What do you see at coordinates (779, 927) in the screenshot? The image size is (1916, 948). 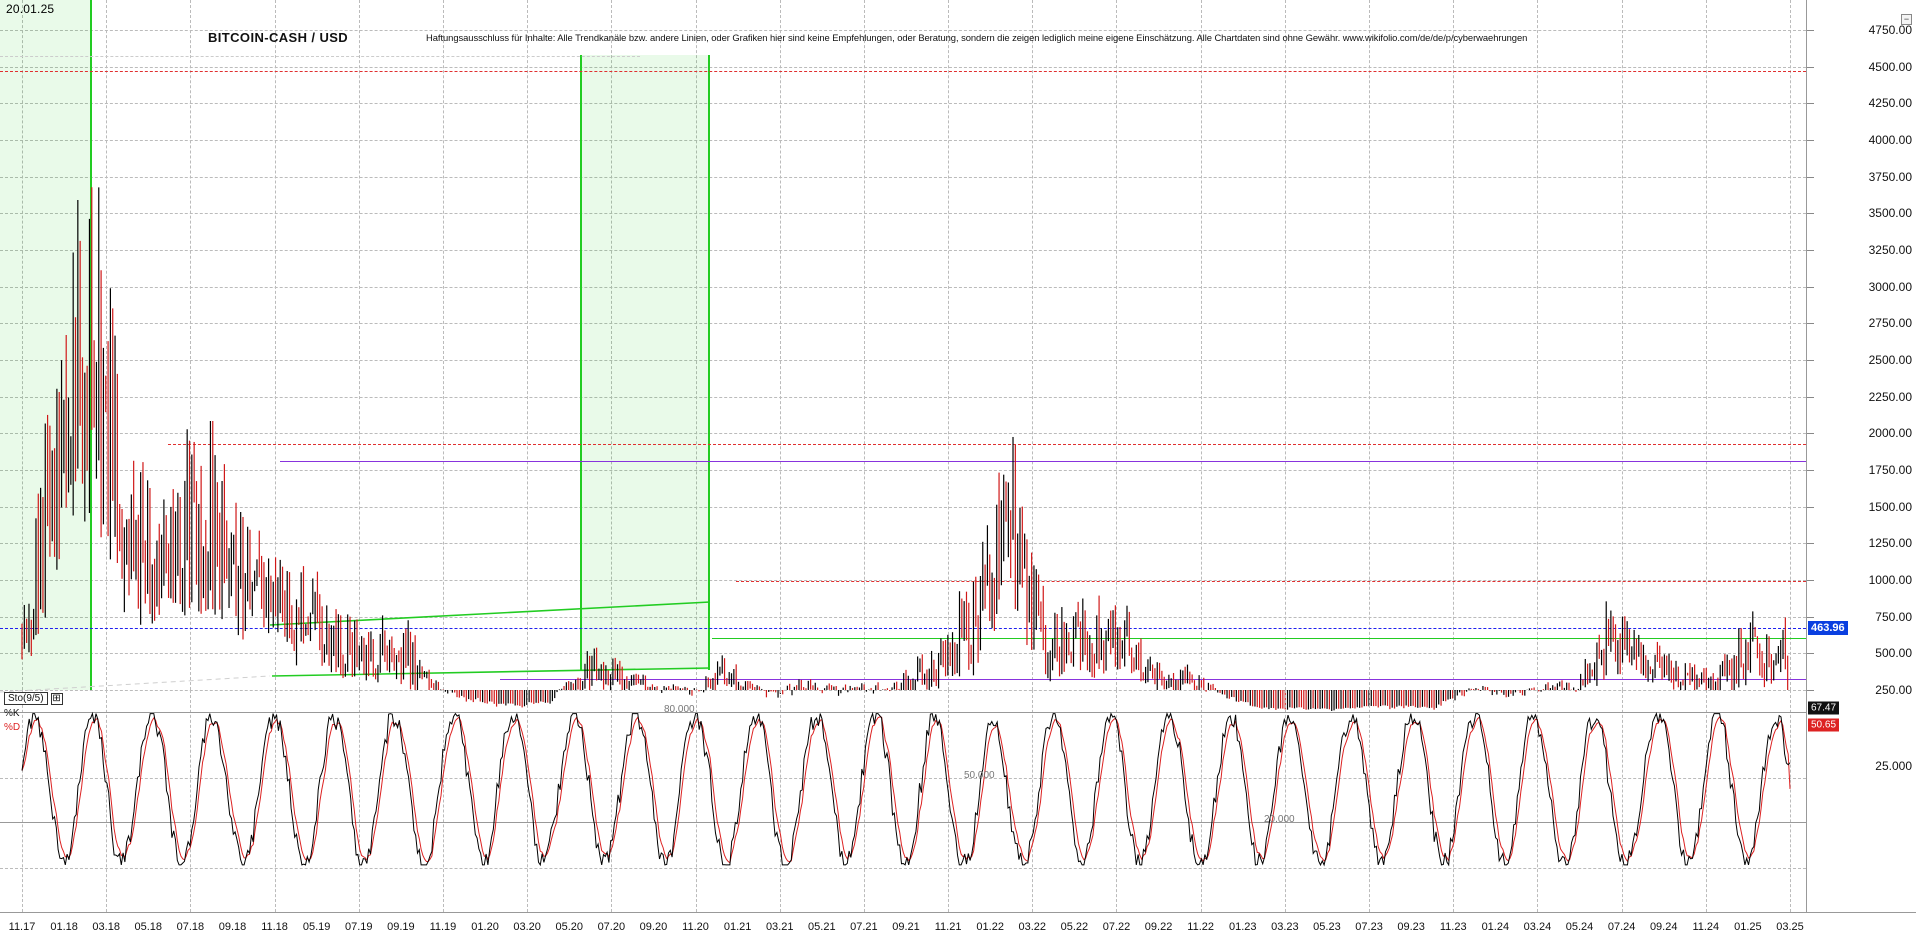 I see `time-axis-label: 03.21` at bounding box center [779, 927].